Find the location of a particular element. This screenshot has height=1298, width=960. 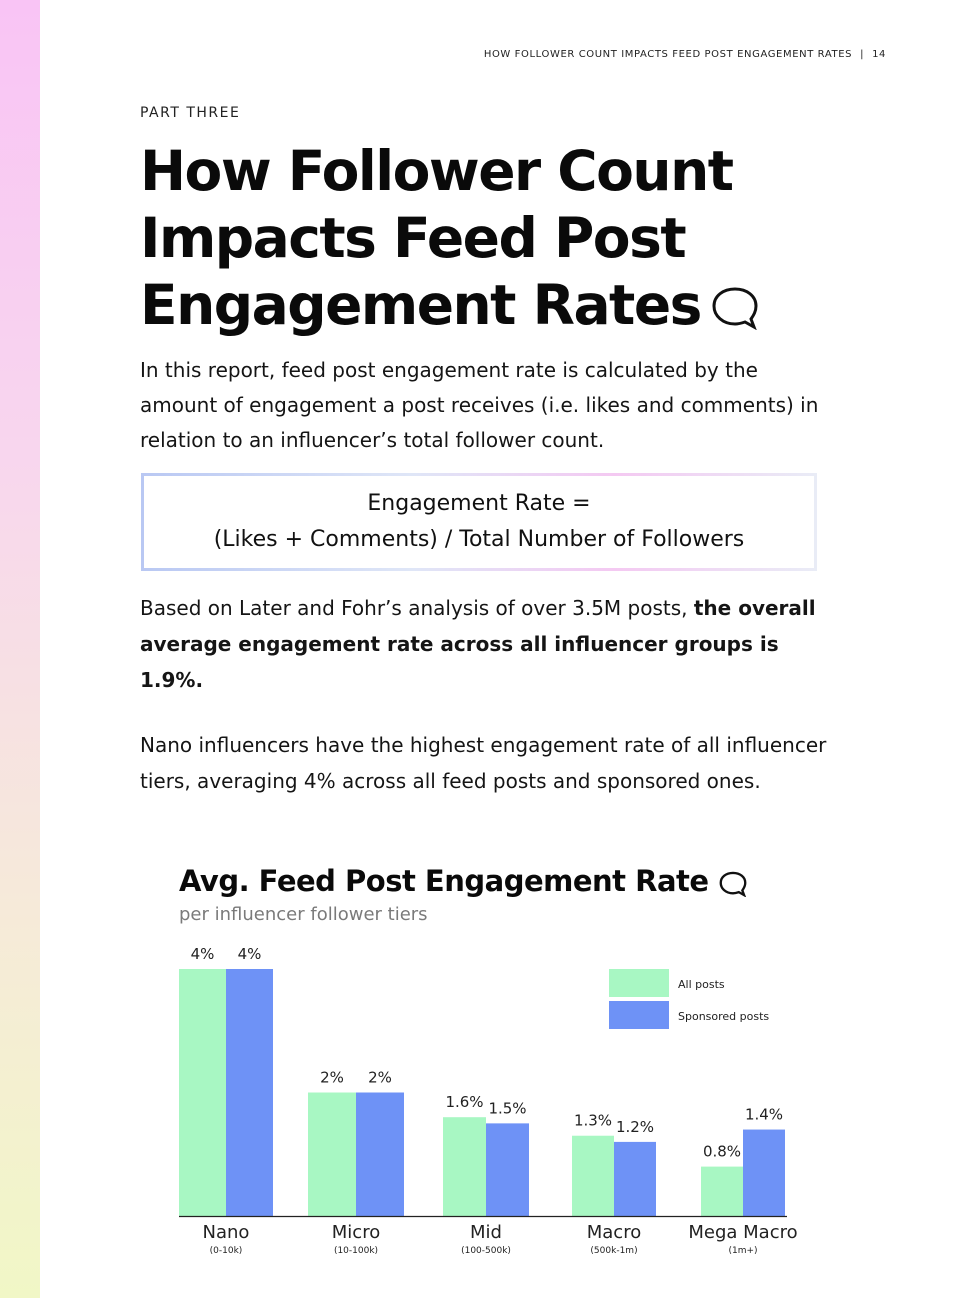

chat-bubble-icon-small is located at coordinates (733, 887).